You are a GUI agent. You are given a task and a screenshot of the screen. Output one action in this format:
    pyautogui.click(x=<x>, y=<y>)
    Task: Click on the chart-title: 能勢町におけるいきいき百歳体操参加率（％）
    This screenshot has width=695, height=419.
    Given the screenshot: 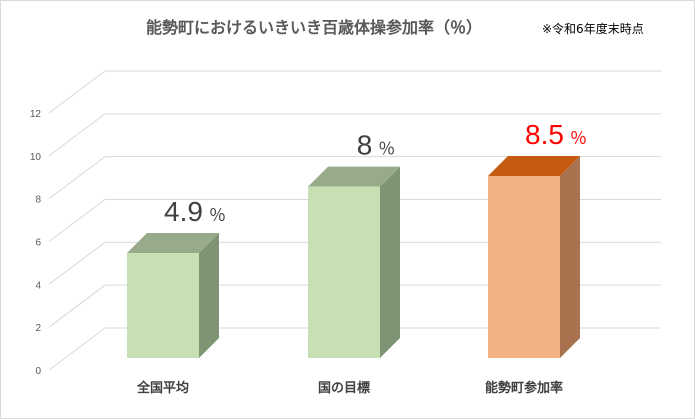 What is the action you would take?
    pyautogui.click(x=314, y=27)
    